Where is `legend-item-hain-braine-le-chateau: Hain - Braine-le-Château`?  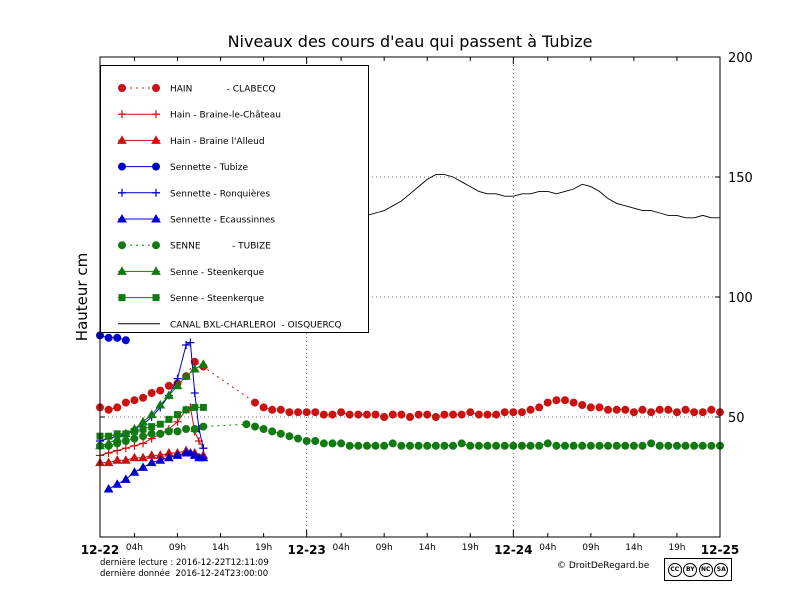 legend-item-hain-braine-le-chateau: Hain - Braine-le-Château is located at coordinates (199, 115).